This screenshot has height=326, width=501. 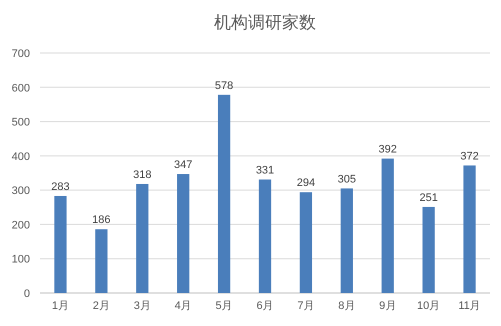 I want to click on data-label: 318, so click(x=142, y=174).